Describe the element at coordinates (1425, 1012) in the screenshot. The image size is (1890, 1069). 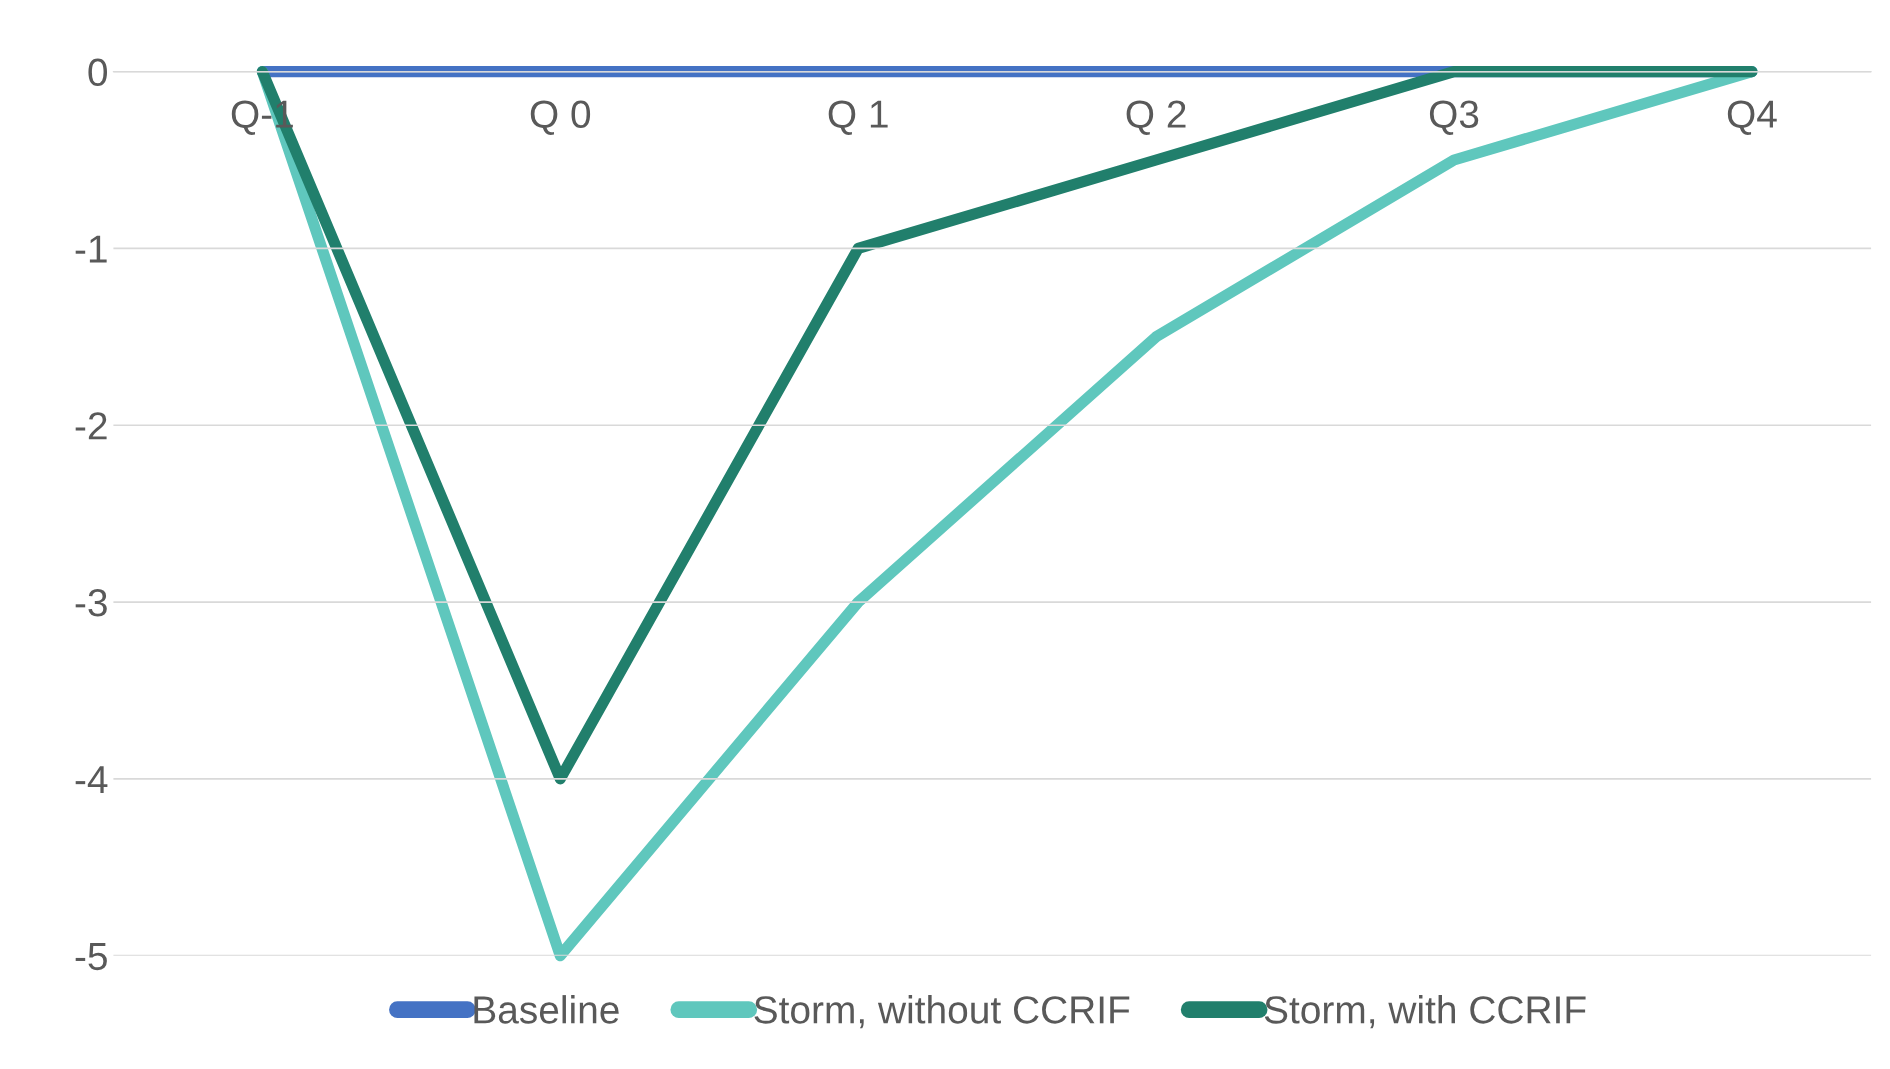
I see `legend-label: Storm, with CCRIF` at that location.